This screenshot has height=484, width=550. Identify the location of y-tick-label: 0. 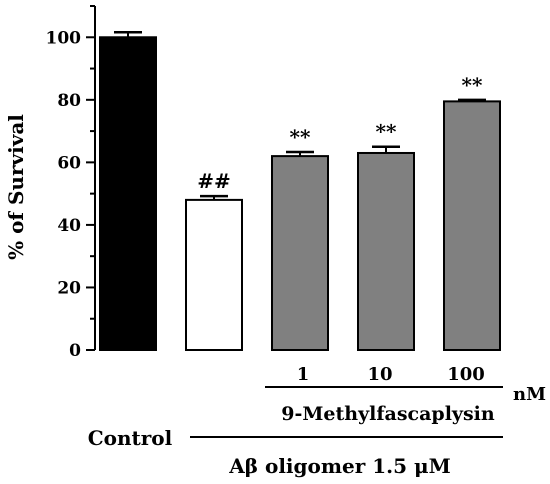
(75, 351).